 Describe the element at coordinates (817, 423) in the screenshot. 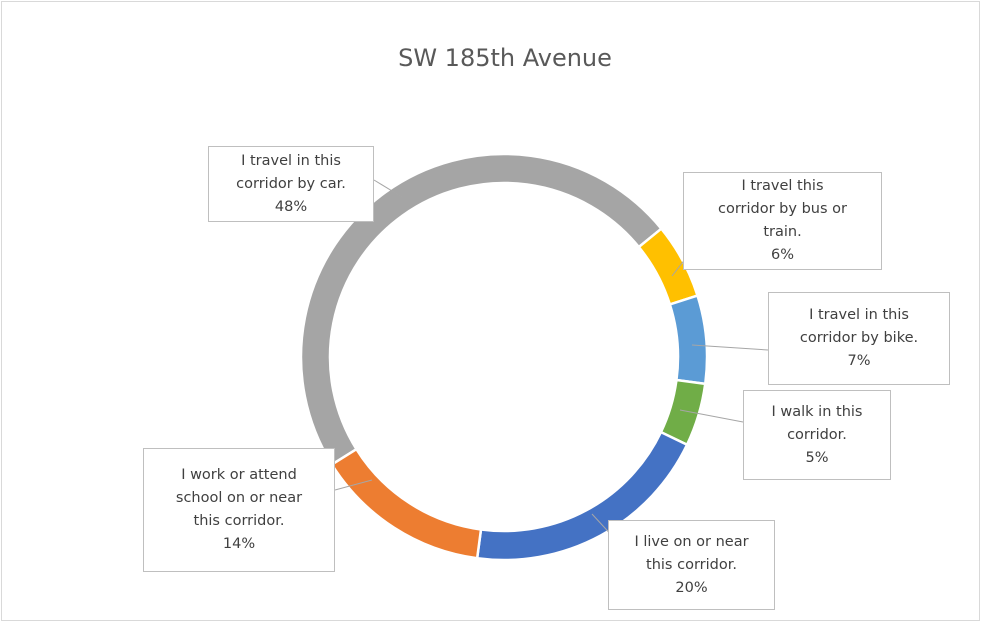

I see `callout-category: I walk in this corridor.` at that location.